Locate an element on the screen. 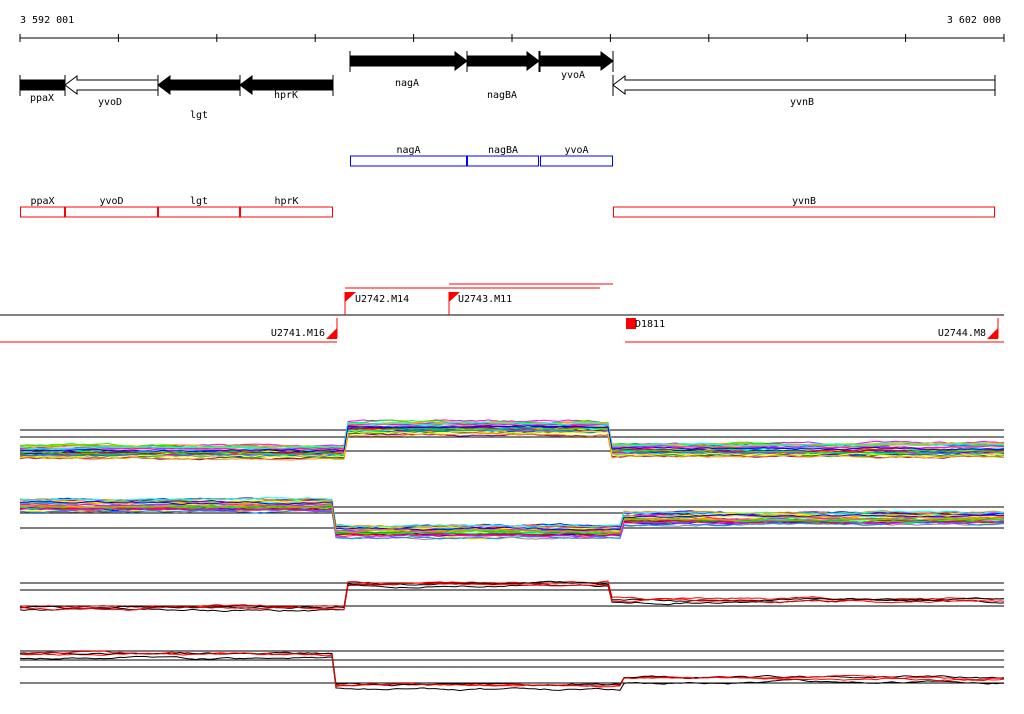  svg-text: lgt is located at coordinates (199, 201).